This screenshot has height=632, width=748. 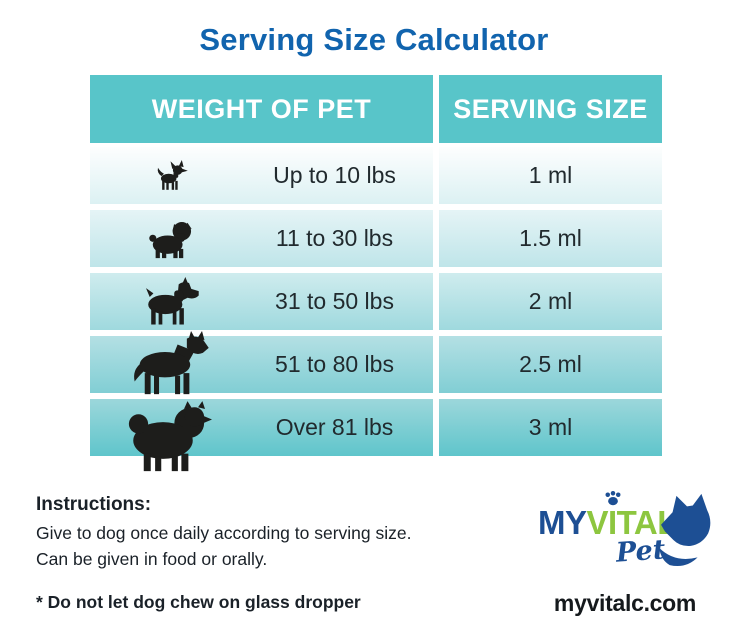 I want to click on logo-wordmark: MYVITAL, so click(x=607, y=523).